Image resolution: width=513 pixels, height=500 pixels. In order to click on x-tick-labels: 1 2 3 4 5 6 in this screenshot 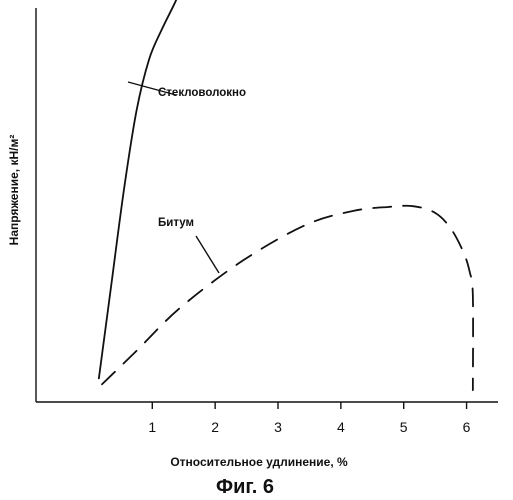, I will do `click(309, 427)`.